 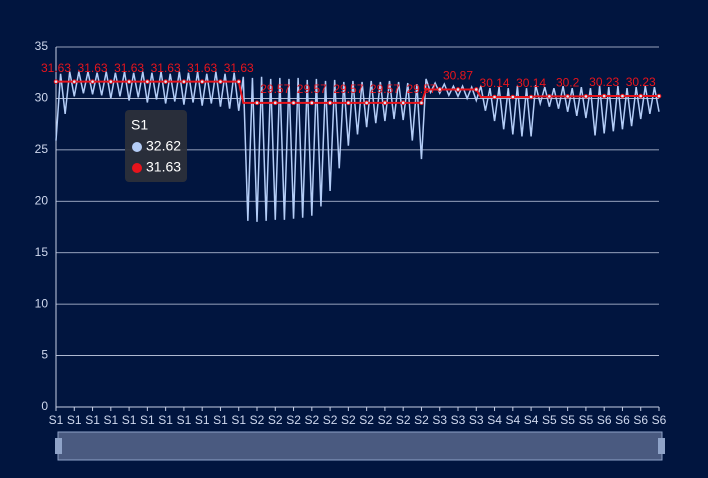 What do you see at coordinates (163, 167) in the screenshot?
I see `tooltip-value: 31.63` at bounding box center [163, 167].